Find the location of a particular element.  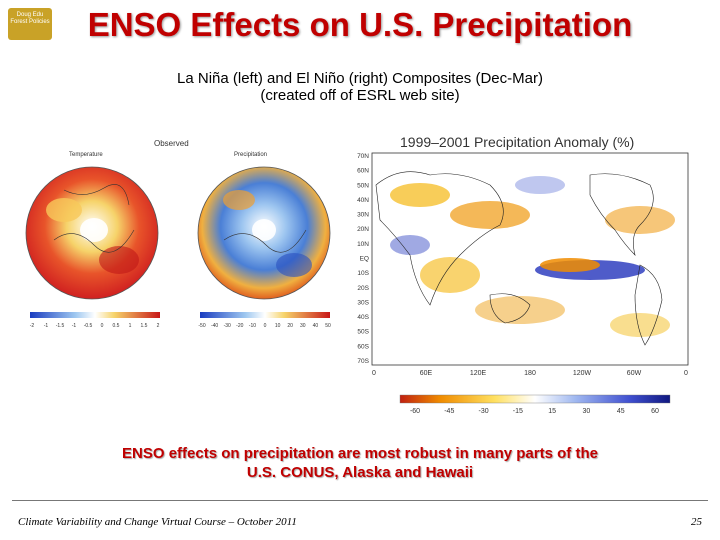

latitude-label: 40S is located at coordinates (363, 317).